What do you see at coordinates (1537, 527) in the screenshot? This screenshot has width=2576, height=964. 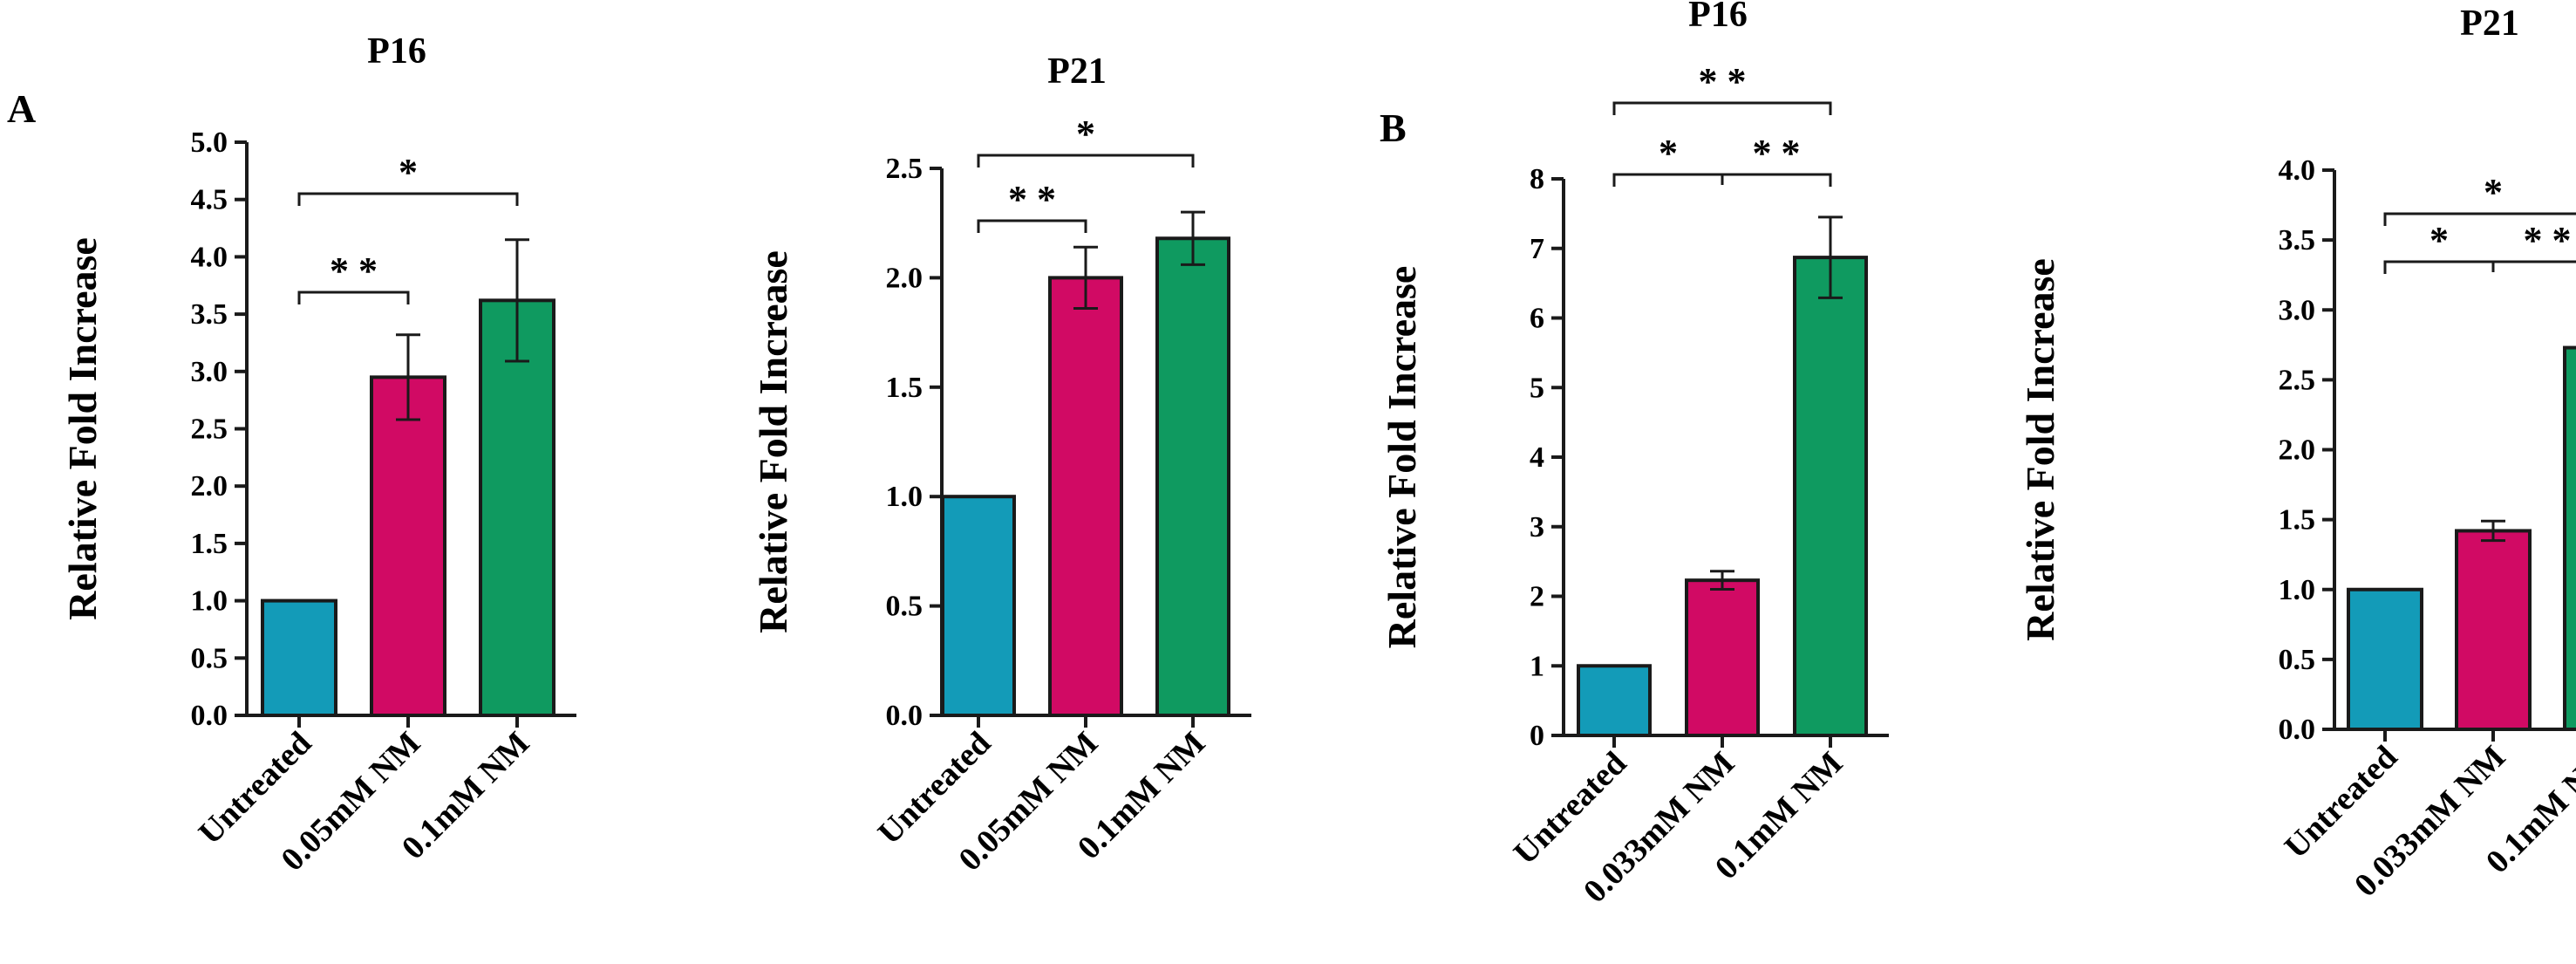 I see `y-tick-label: 3` at bounding box center [1537, 527].